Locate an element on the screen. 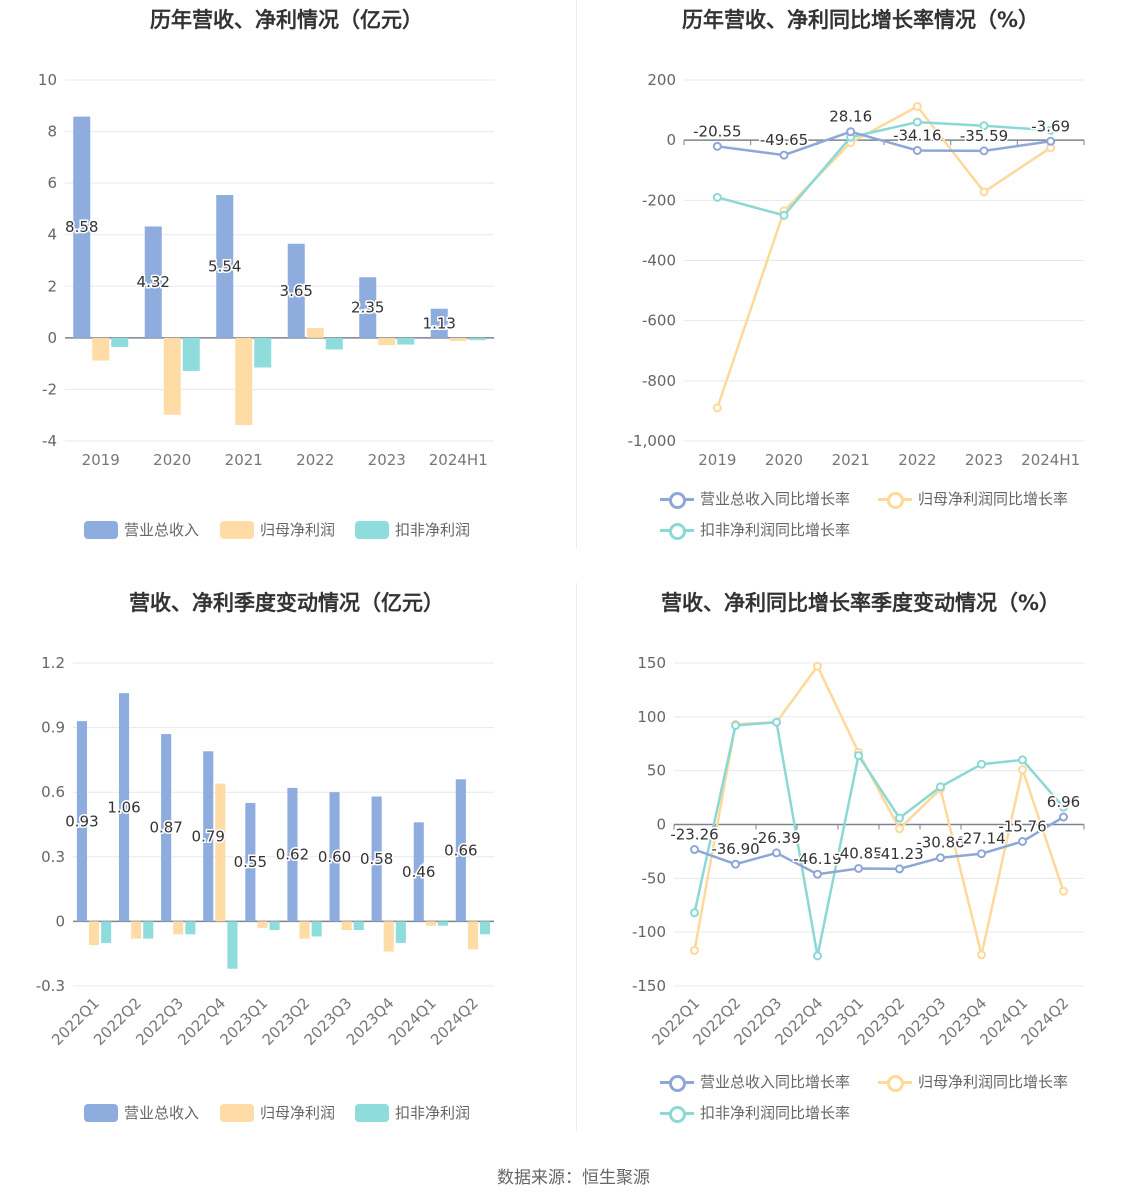  data-label: -15.76 is located at coordinates (1022, 826).